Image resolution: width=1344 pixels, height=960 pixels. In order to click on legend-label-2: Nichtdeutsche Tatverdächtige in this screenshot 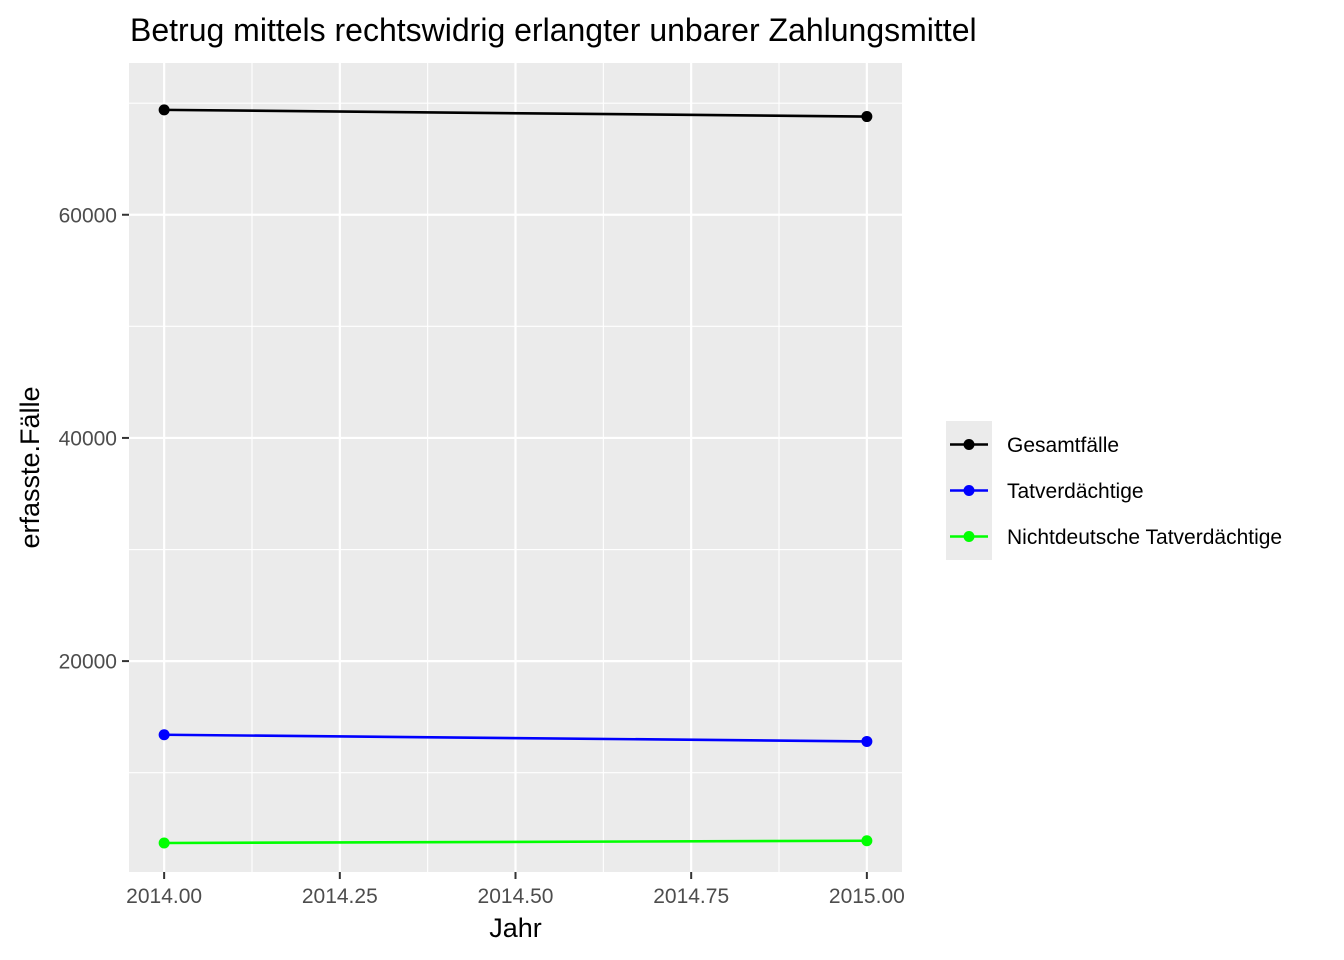, I will do `click(1144, 537)`.